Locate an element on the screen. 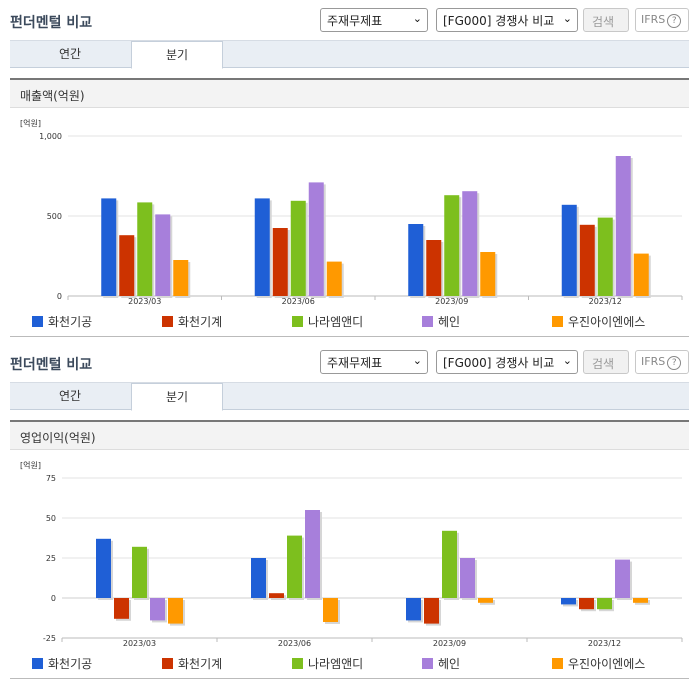 The image size is (696, 684). y-tick-label: 75 is located at coordinates (51, 478).